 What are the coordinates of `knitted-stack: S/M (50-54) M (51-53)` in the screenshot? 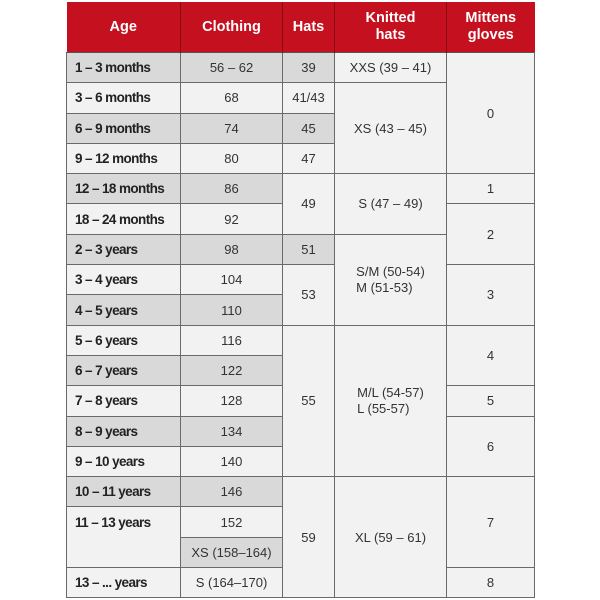 It's located at (390, 280).